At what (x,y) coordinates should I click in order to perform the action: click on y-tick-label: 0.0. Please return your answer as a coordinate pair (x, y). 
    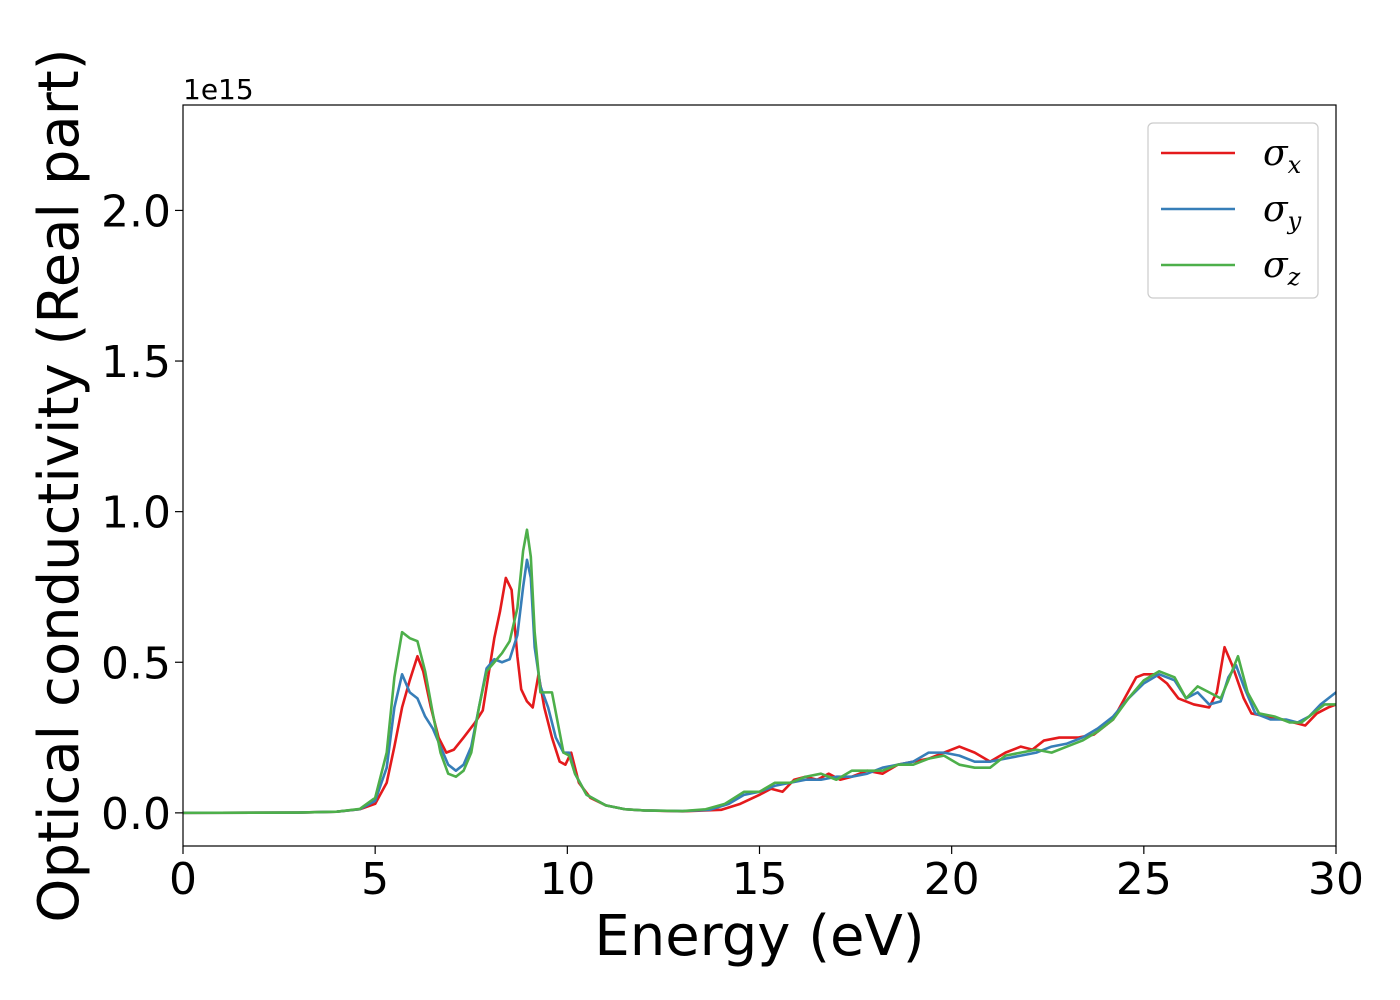
    Looking at the image, I should click on (136, 814).